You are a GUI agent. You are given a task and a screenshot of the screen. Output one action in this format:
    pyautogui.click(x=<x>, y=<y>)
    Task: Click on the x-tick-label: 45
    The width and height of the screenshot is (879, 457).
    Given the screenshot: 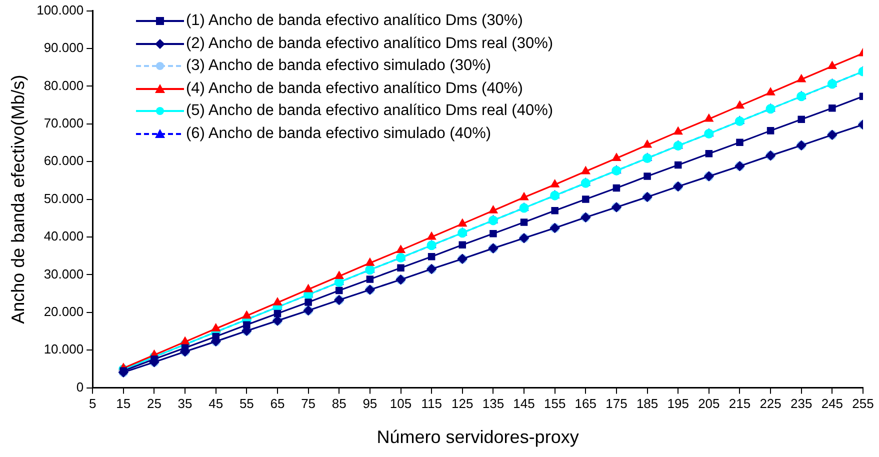 What is the action you would take?
    pyautogui.click(x=216, y=404)
    